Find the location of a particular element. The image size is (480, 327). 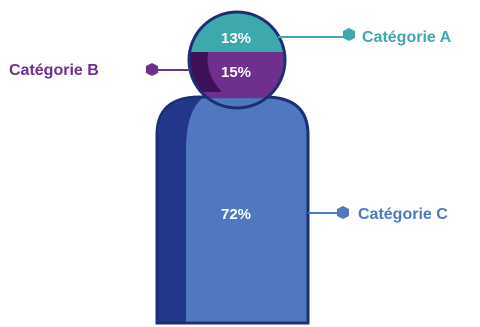

head-outline is located at coordinates (237, 60).